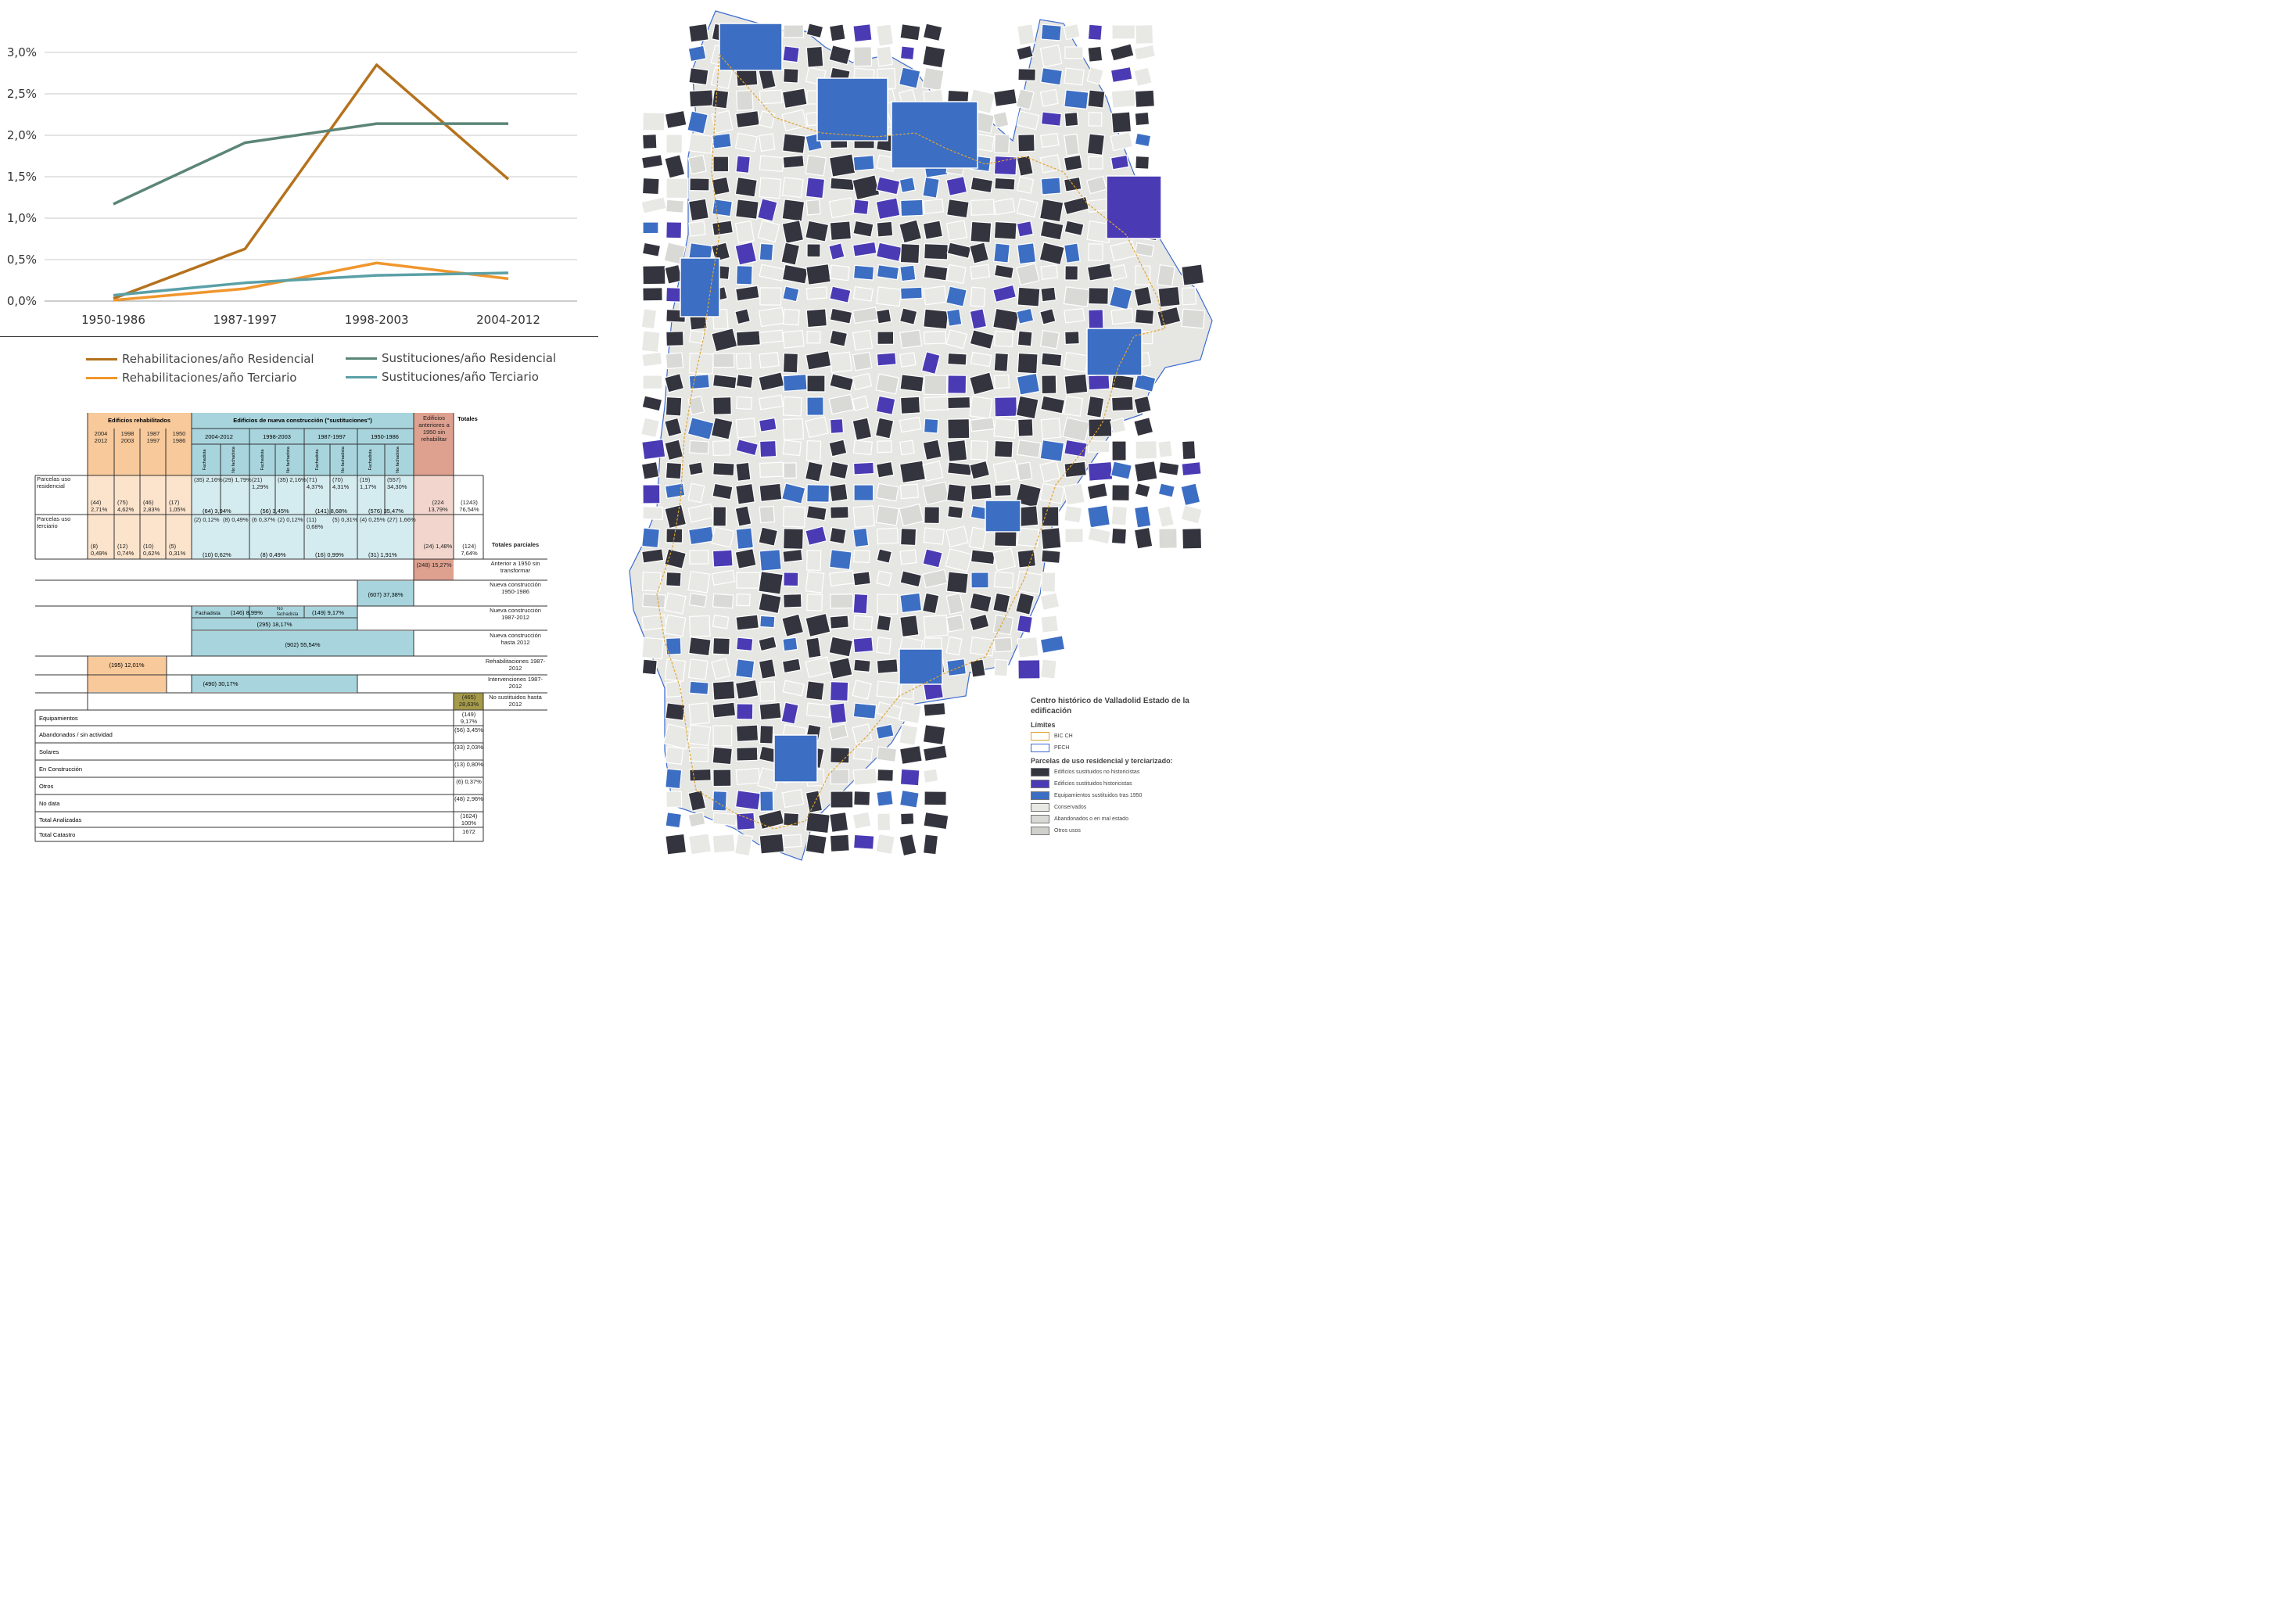  I want to click on map-legend-row-pech: PECH, so click(1117, 748).